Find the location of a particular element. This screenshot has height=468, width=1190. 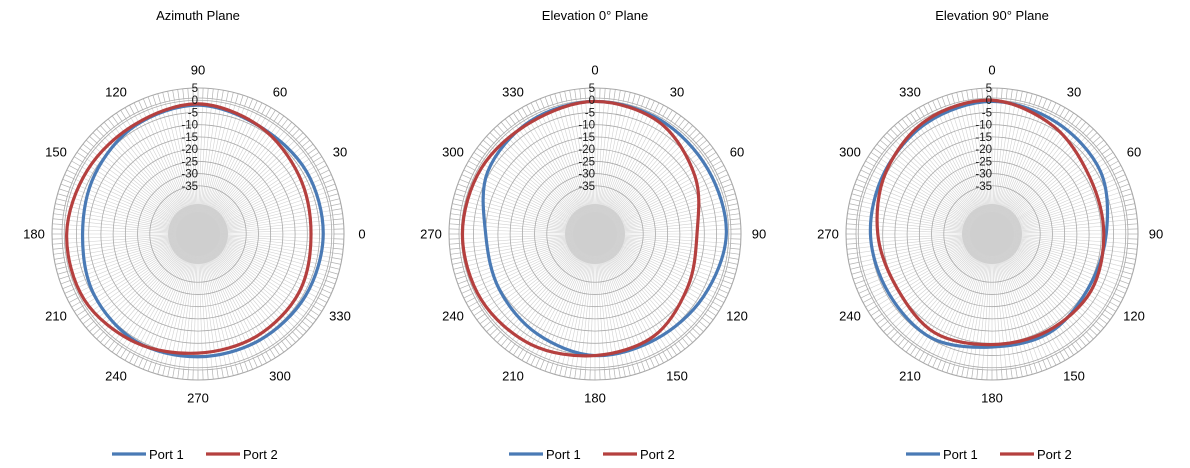

chart-title: Azimuth Plane is located at coordinates (198, 15).